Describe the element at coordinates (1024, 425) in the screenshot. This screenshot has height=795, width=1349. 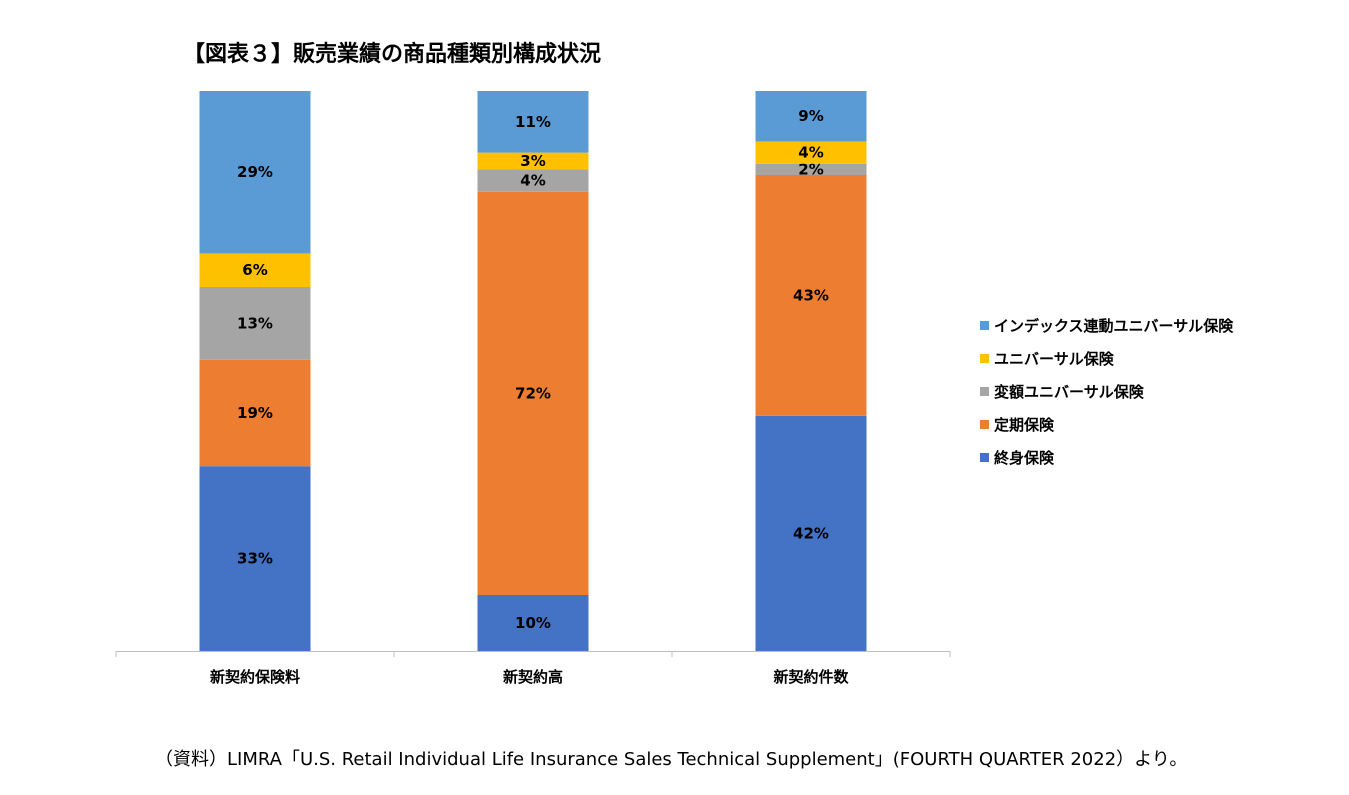
I see `legend-label: 定期保険` at that location.